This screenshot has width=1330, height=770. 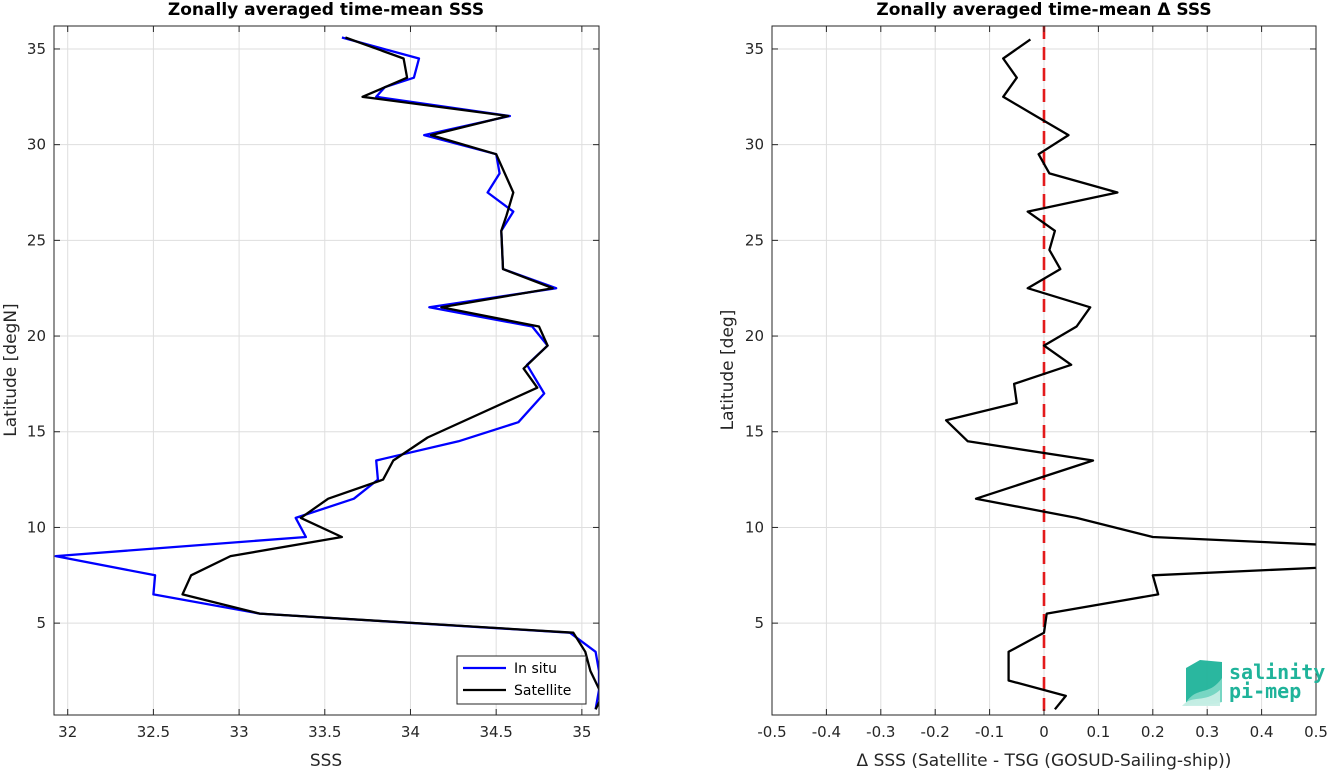 I want to click on left-y-axis-label: Latitude [degN], so click(x=11, y=369).